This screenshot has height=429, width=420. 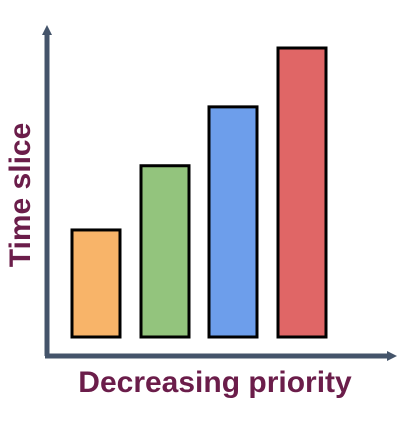 What do you see at coordinates (215, 382) in the screenshot?
I see `x-axis-label: Decreasing priority` at bounding box center [215, 382].